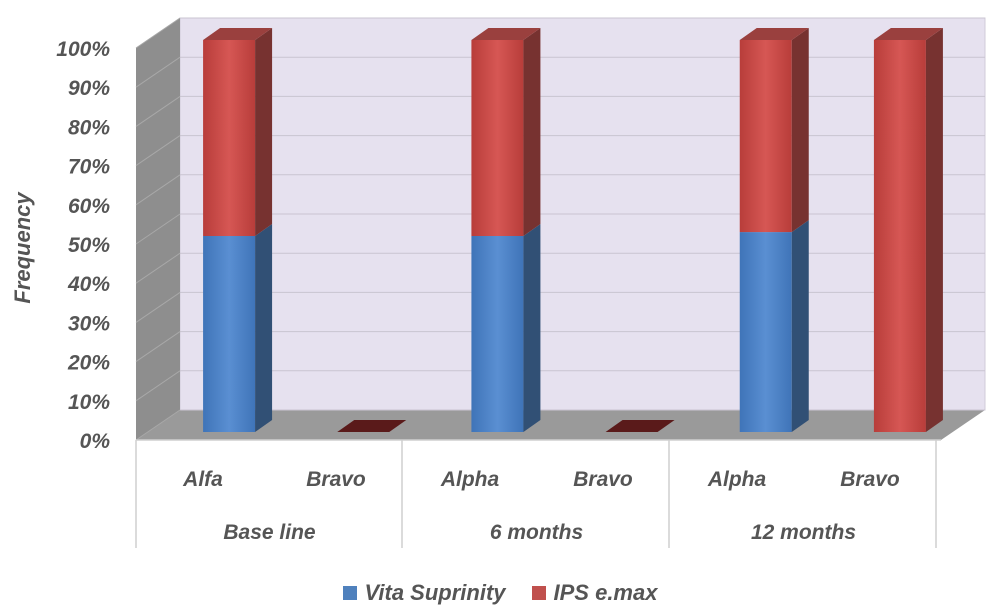 The width and height of the screenshot is (1000, 616). Describe the element at coordinates (640, 426) in the screenshot. I see `bar-empty-6-months-bravo` at that location.